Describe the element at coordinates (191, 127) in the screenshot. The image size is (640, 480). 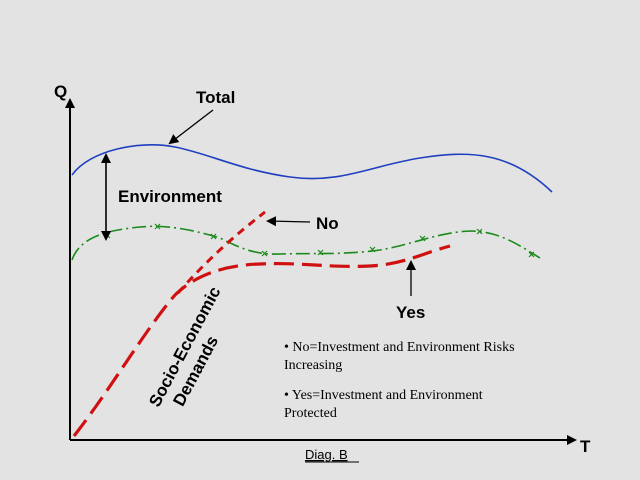
I see `total-arrow` at that location.